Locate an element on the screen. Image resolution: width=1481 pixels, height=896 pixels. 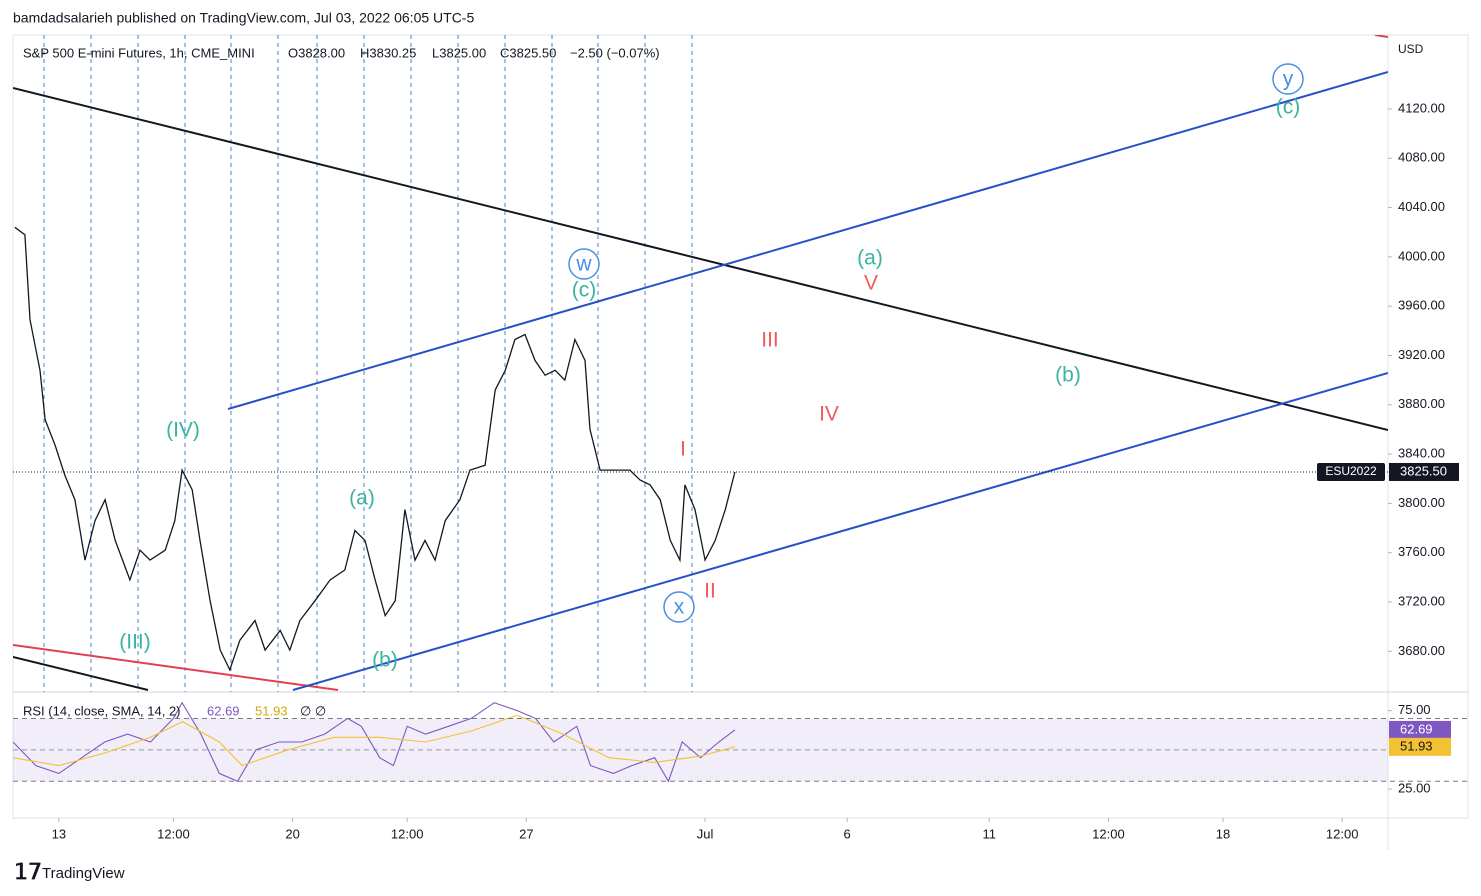
last-price-label: 3825.50 is located at coordinates (1423, 470).